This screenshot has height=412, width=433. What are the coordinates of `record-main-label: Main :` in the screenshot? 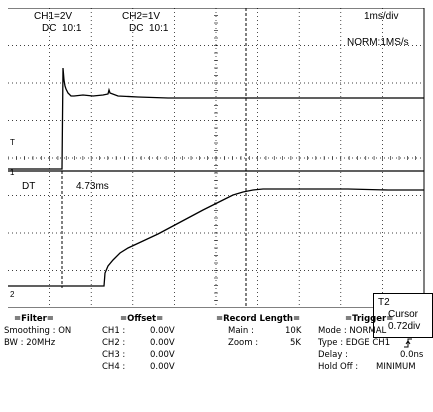 It's located at (241, 331).